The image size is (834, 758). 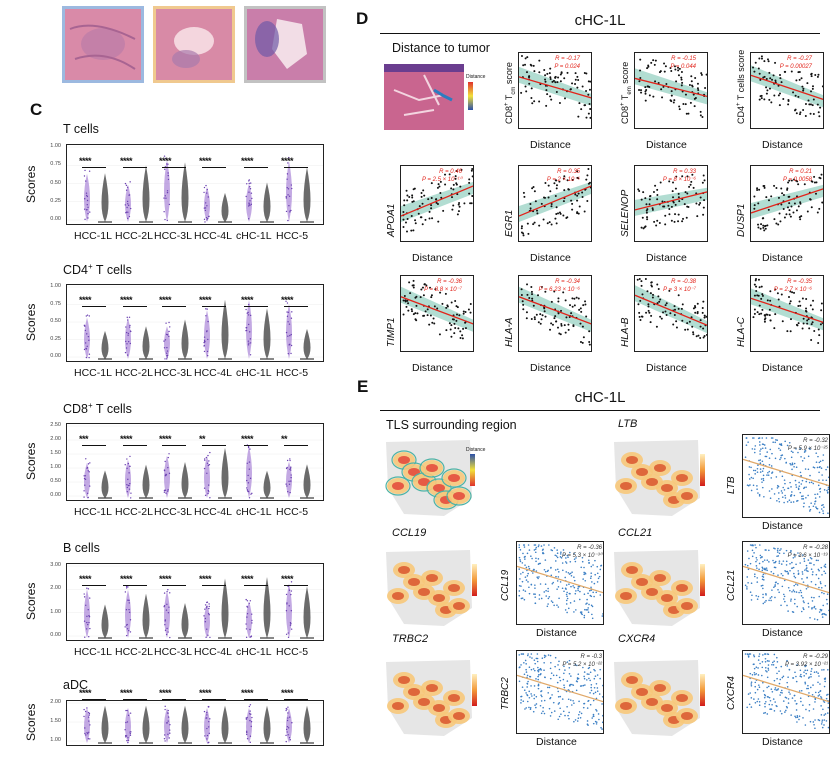 I want to click on regression-line, so click(x=672, y=310).